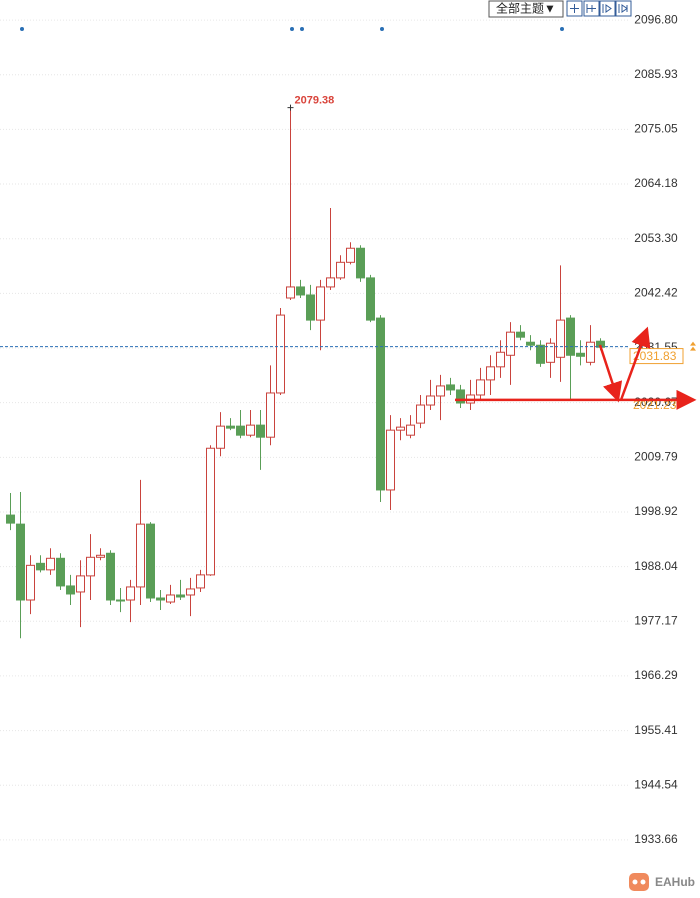 This screenshot has height=898, width=700. I want to click on toolbar-icons, so click(599, 8).